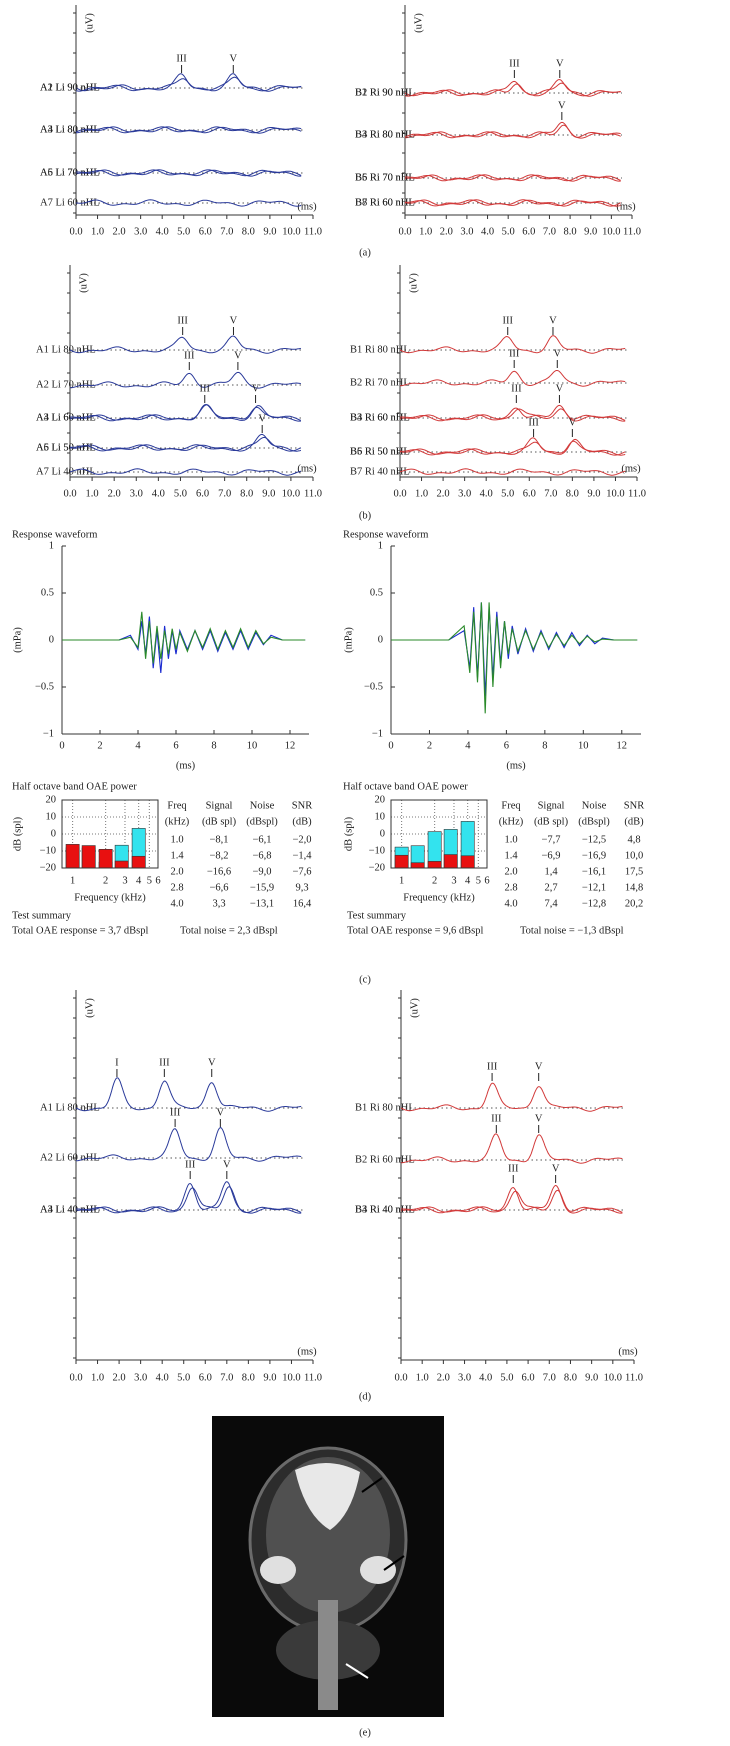 The height and width of the screenshot is (1746, 730). I want to click on table-header: (dB spl), so click(551, 821).